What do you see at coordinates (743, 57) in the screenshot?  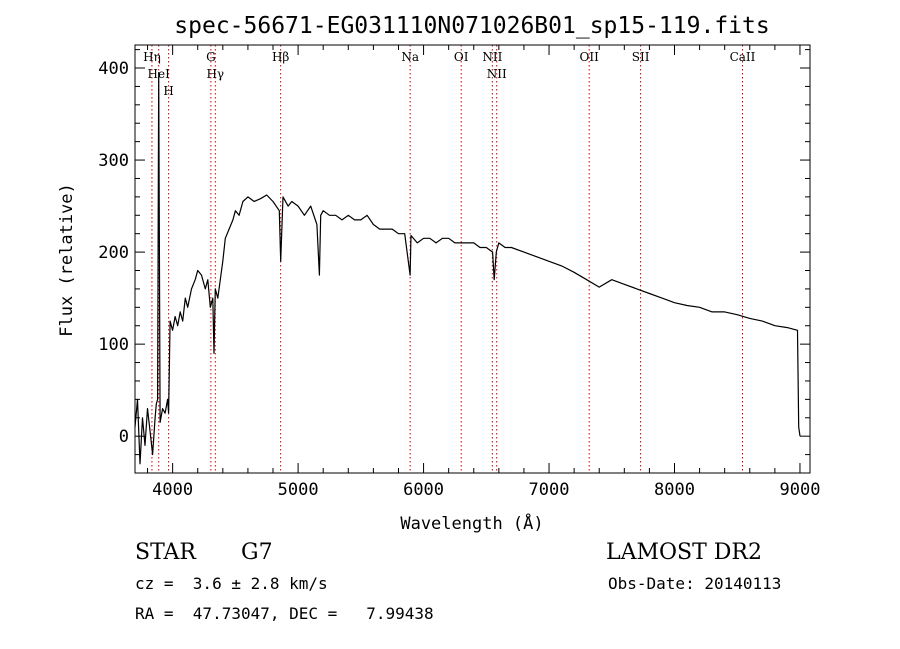 I see `reference-line-label: CaII` at bounding box center [743, 57].